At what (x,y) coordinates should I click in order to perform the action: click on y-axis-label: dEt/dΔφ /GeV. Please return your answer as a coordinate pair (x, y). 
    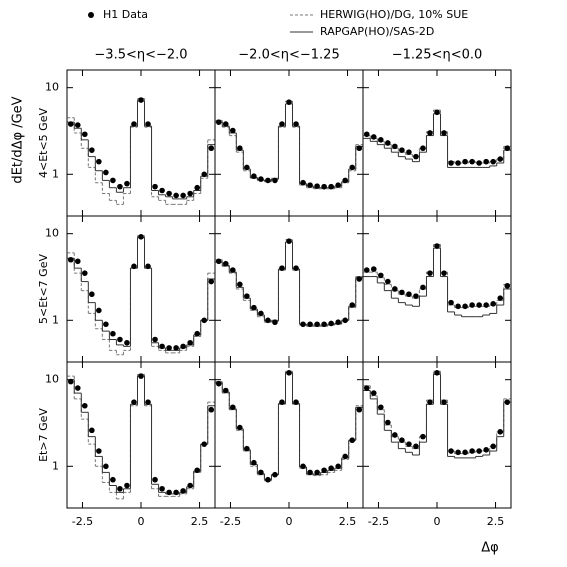
    Looking at the image, I should click on (18, 139).